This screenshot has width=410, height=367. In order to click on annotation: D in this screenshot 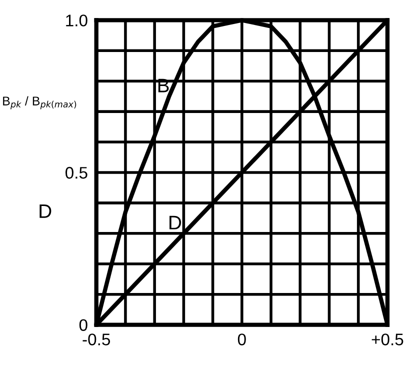, I will do `click(176, 223)`.